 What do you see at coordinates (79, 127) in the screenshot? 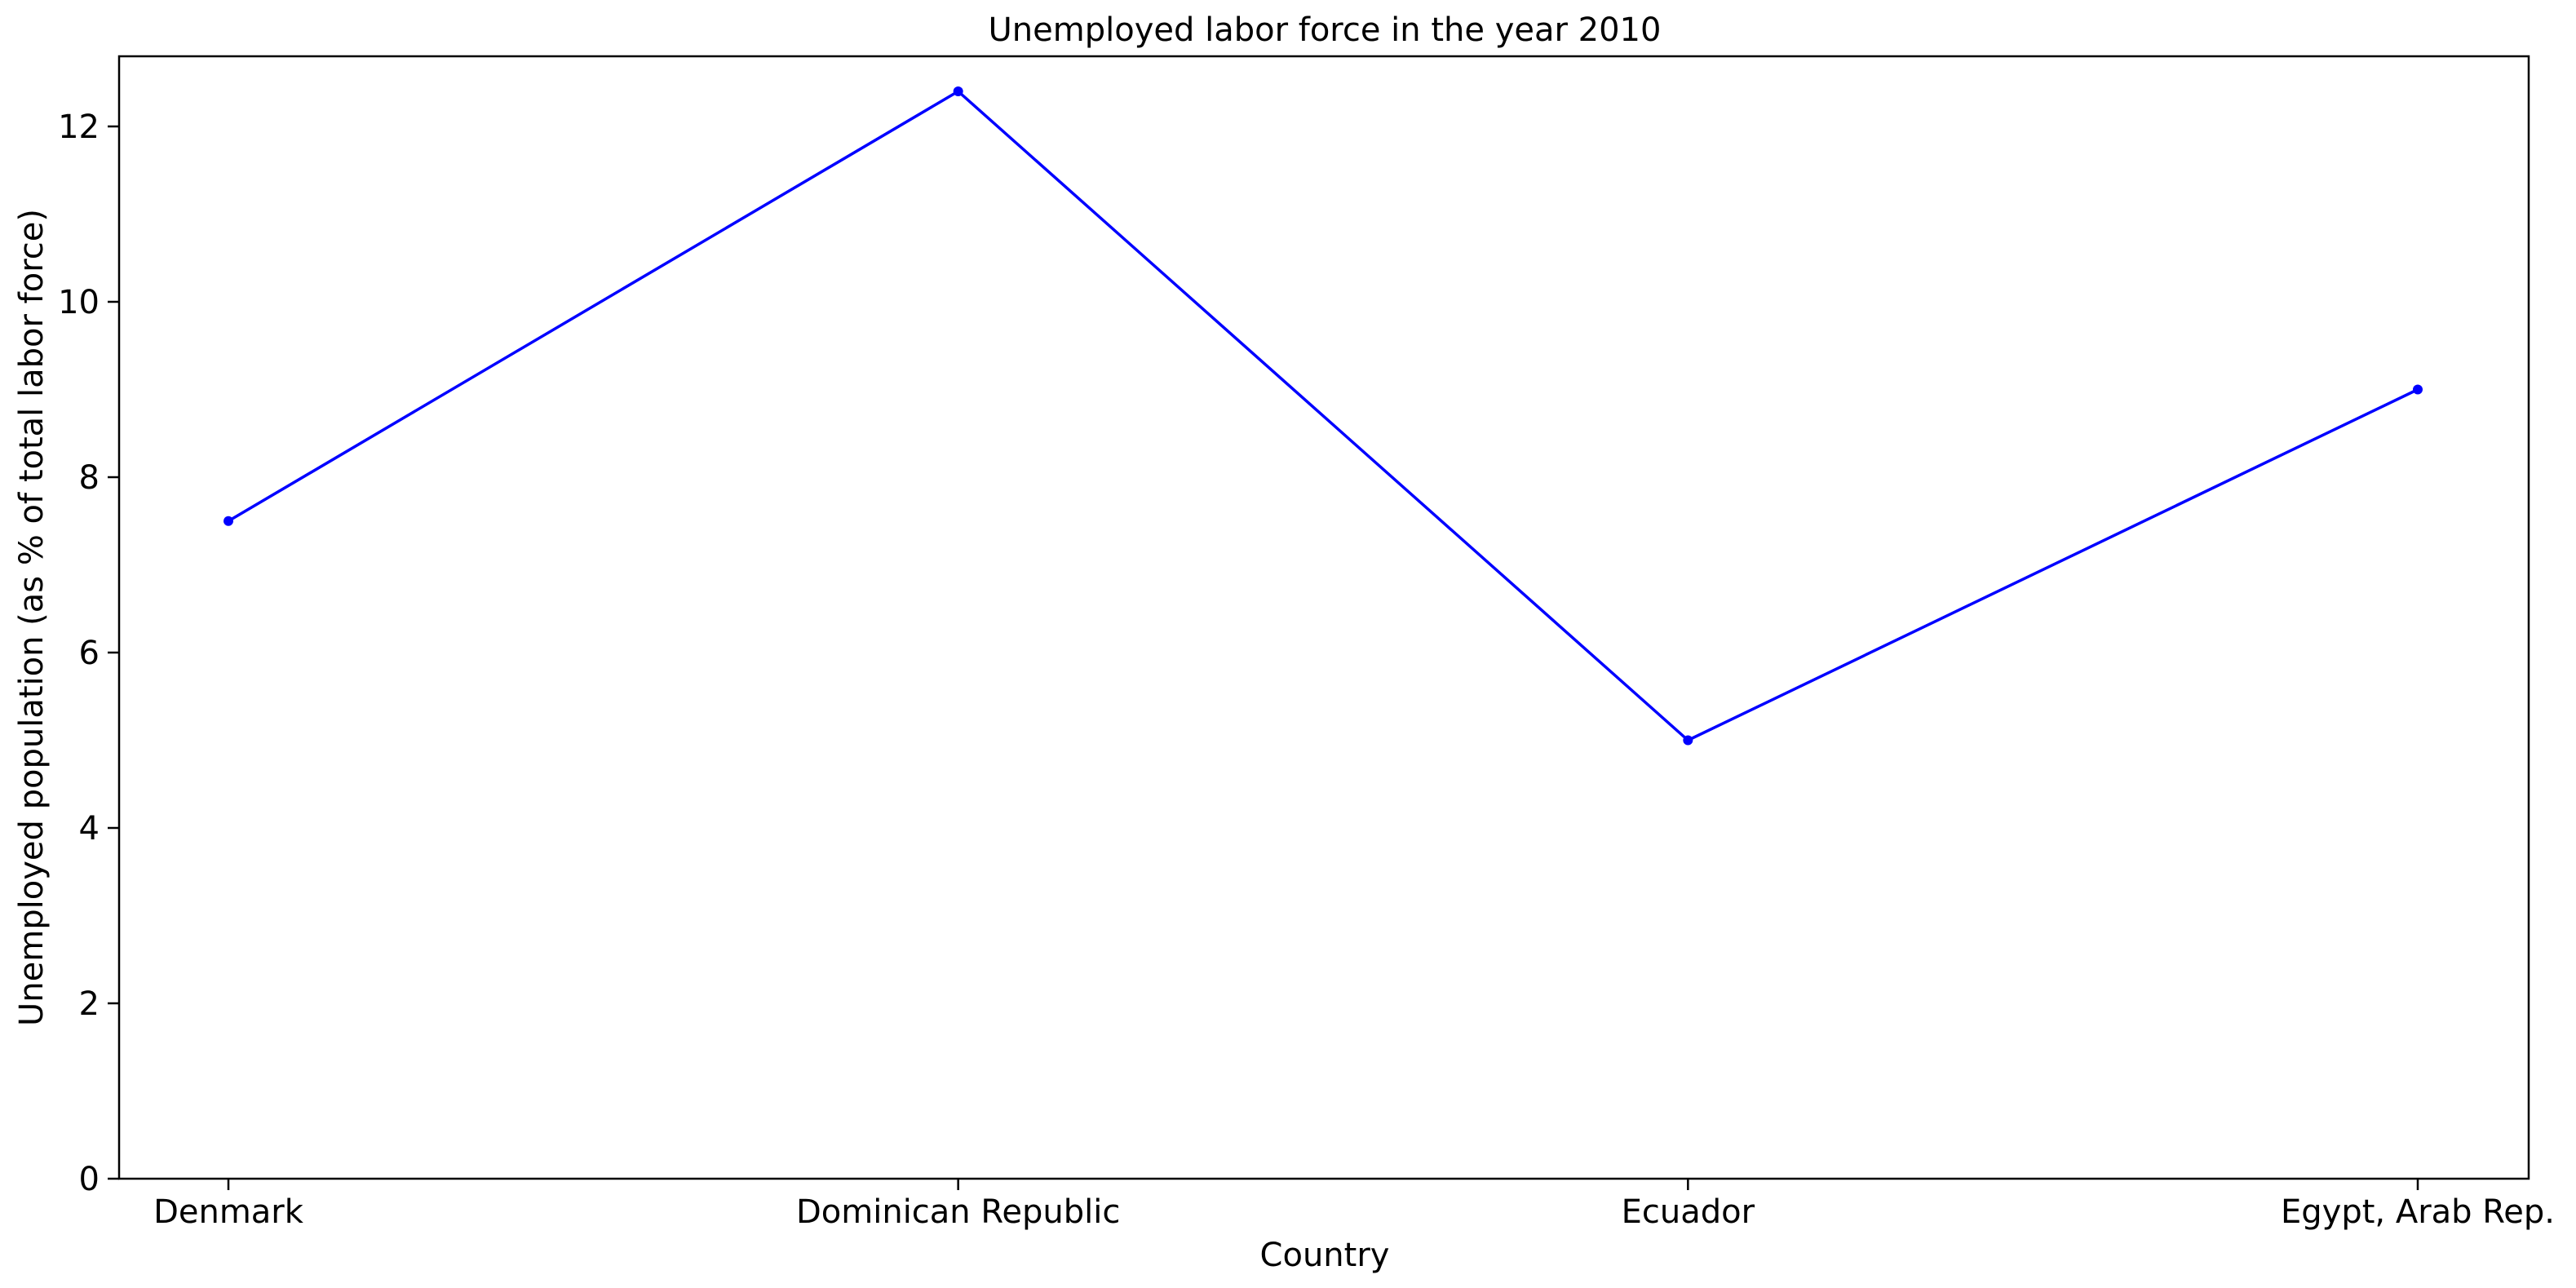
I see `y-tick-label: 12` at bounding box center [79, 127].